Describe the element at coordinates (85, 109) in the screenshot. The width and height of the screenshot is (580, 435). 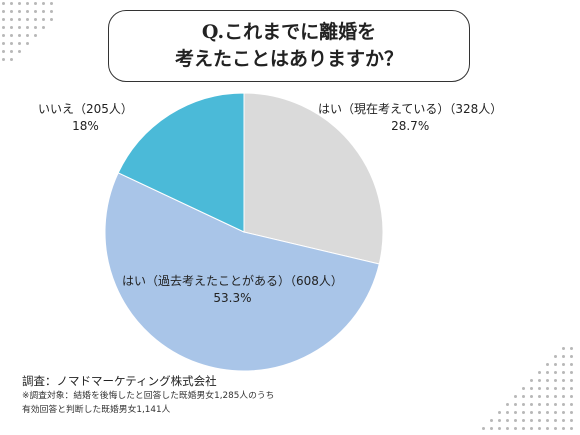
I see `slice-label-no-text: いいえ（205人）` at that location.